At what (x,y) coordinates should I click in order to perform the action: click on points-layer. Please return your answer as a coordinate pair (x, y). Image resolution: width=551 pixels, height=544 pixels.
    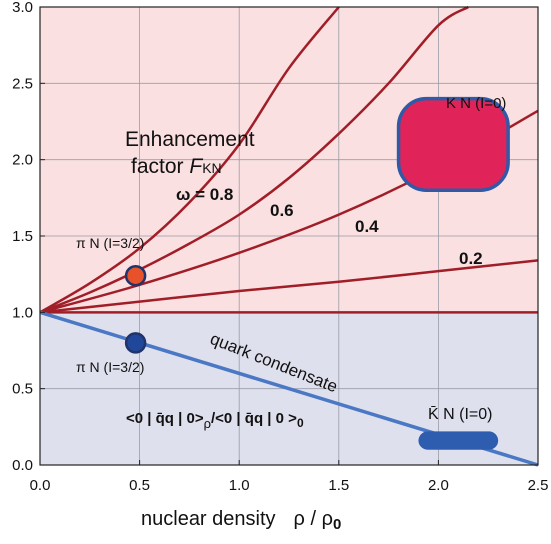
    Looking at the image, I should click on (135, 309).